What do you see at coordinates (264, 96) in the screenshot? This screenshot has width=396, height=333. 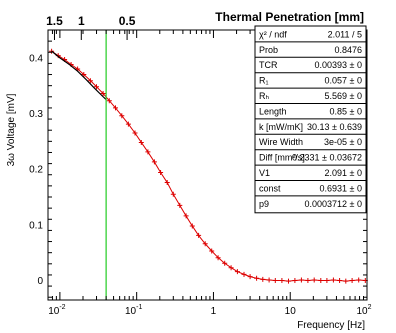 I see `stat-label: Rₕ` at bounding box center [264, 96].